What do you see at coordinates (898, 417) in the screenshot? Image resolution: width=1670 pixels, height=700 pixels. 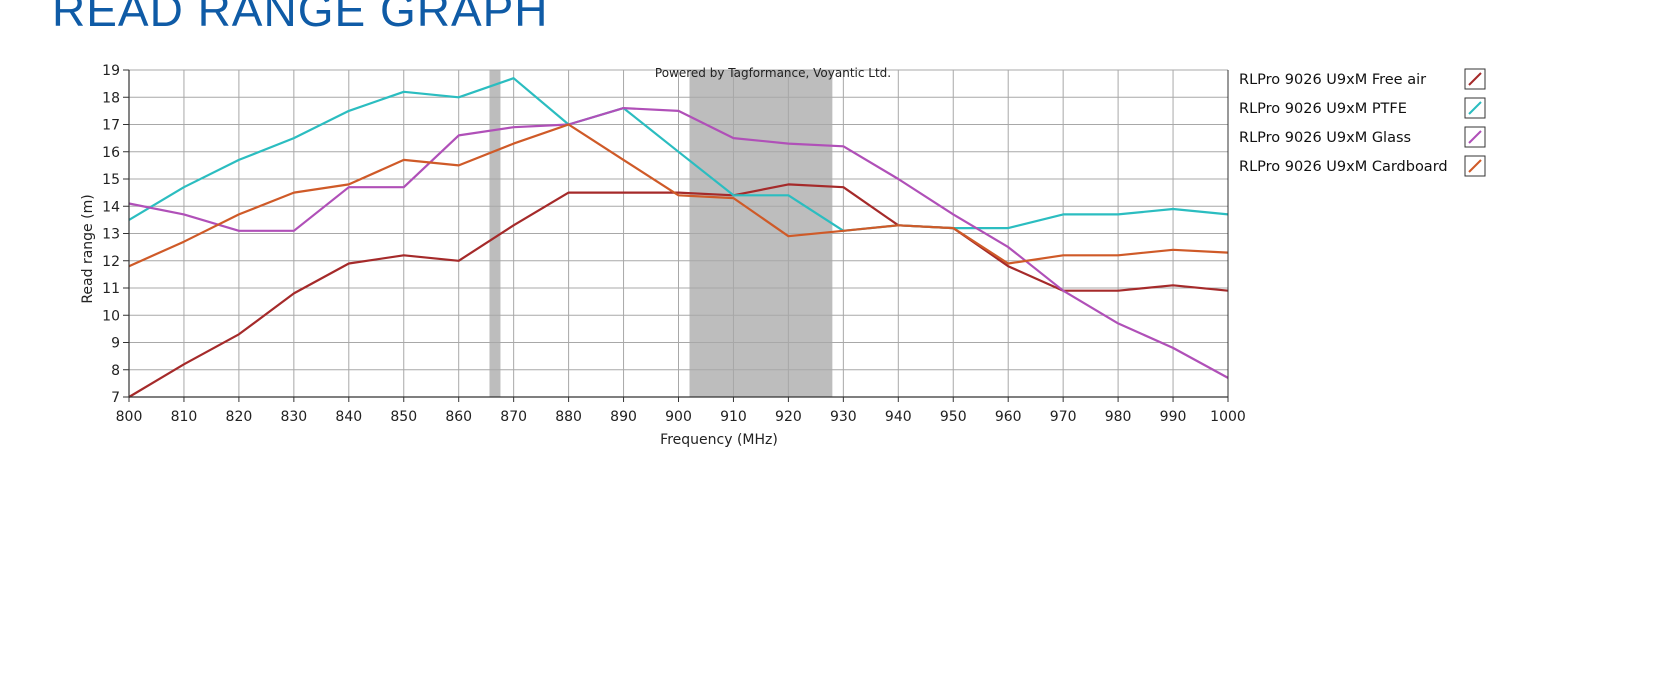 I see `x-tick-label: 940` at bounding box center [898, 417].